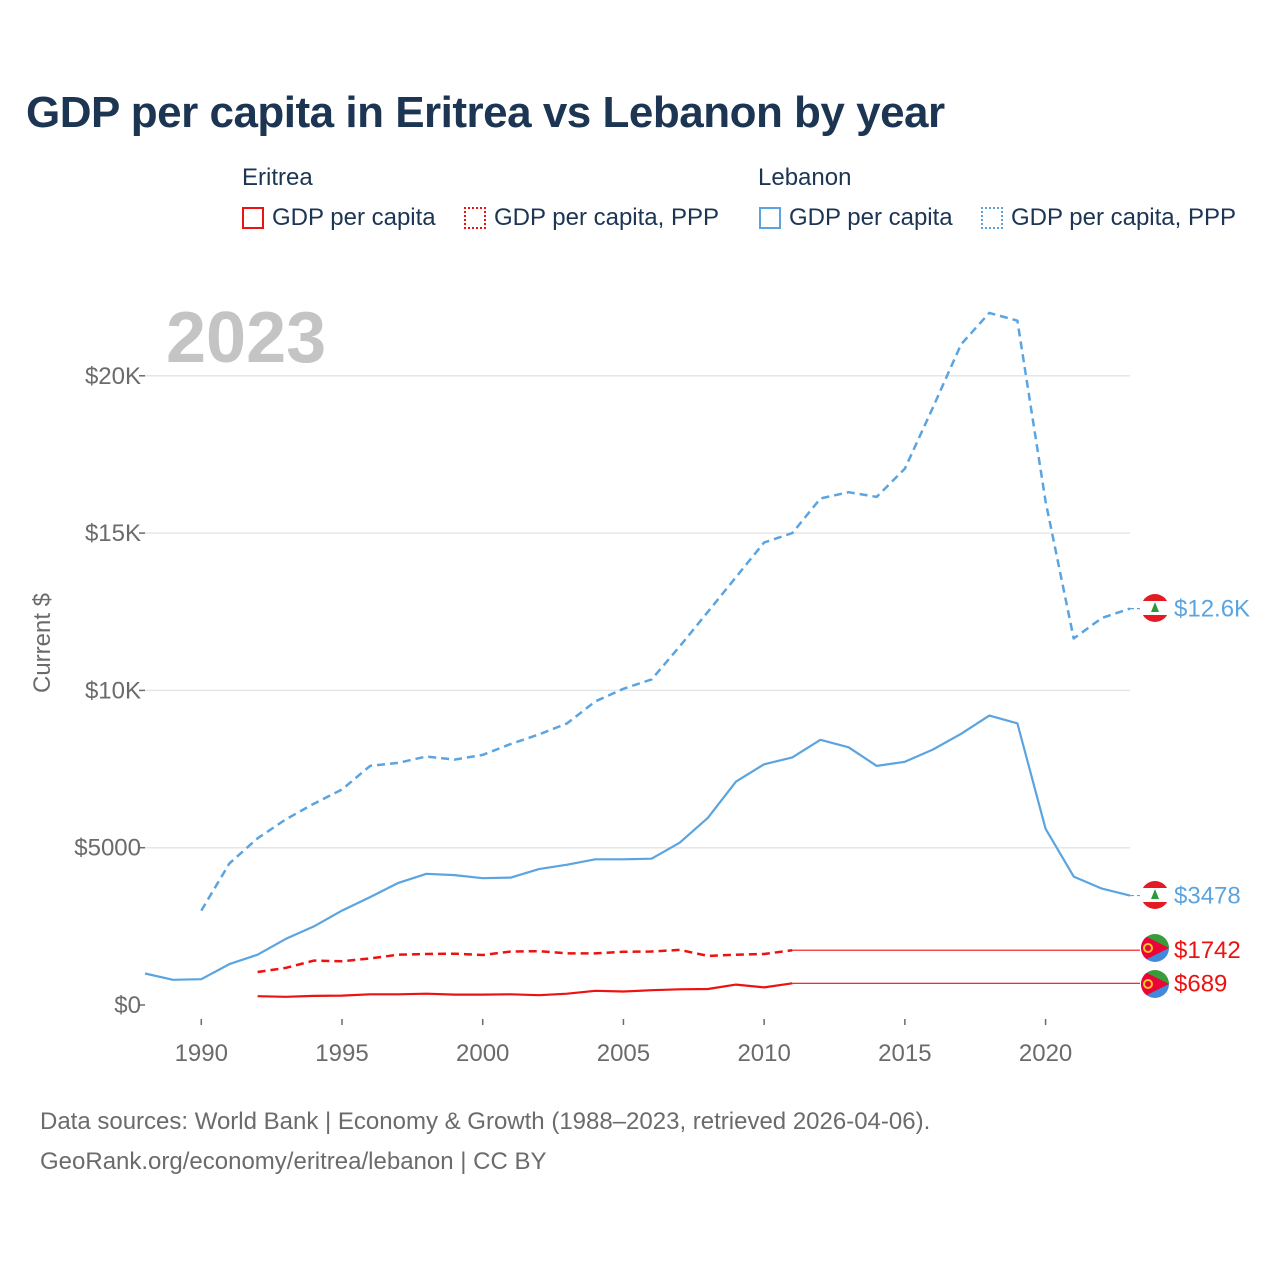  I want to click on y-tick-label: $20K, so click(113, 376).